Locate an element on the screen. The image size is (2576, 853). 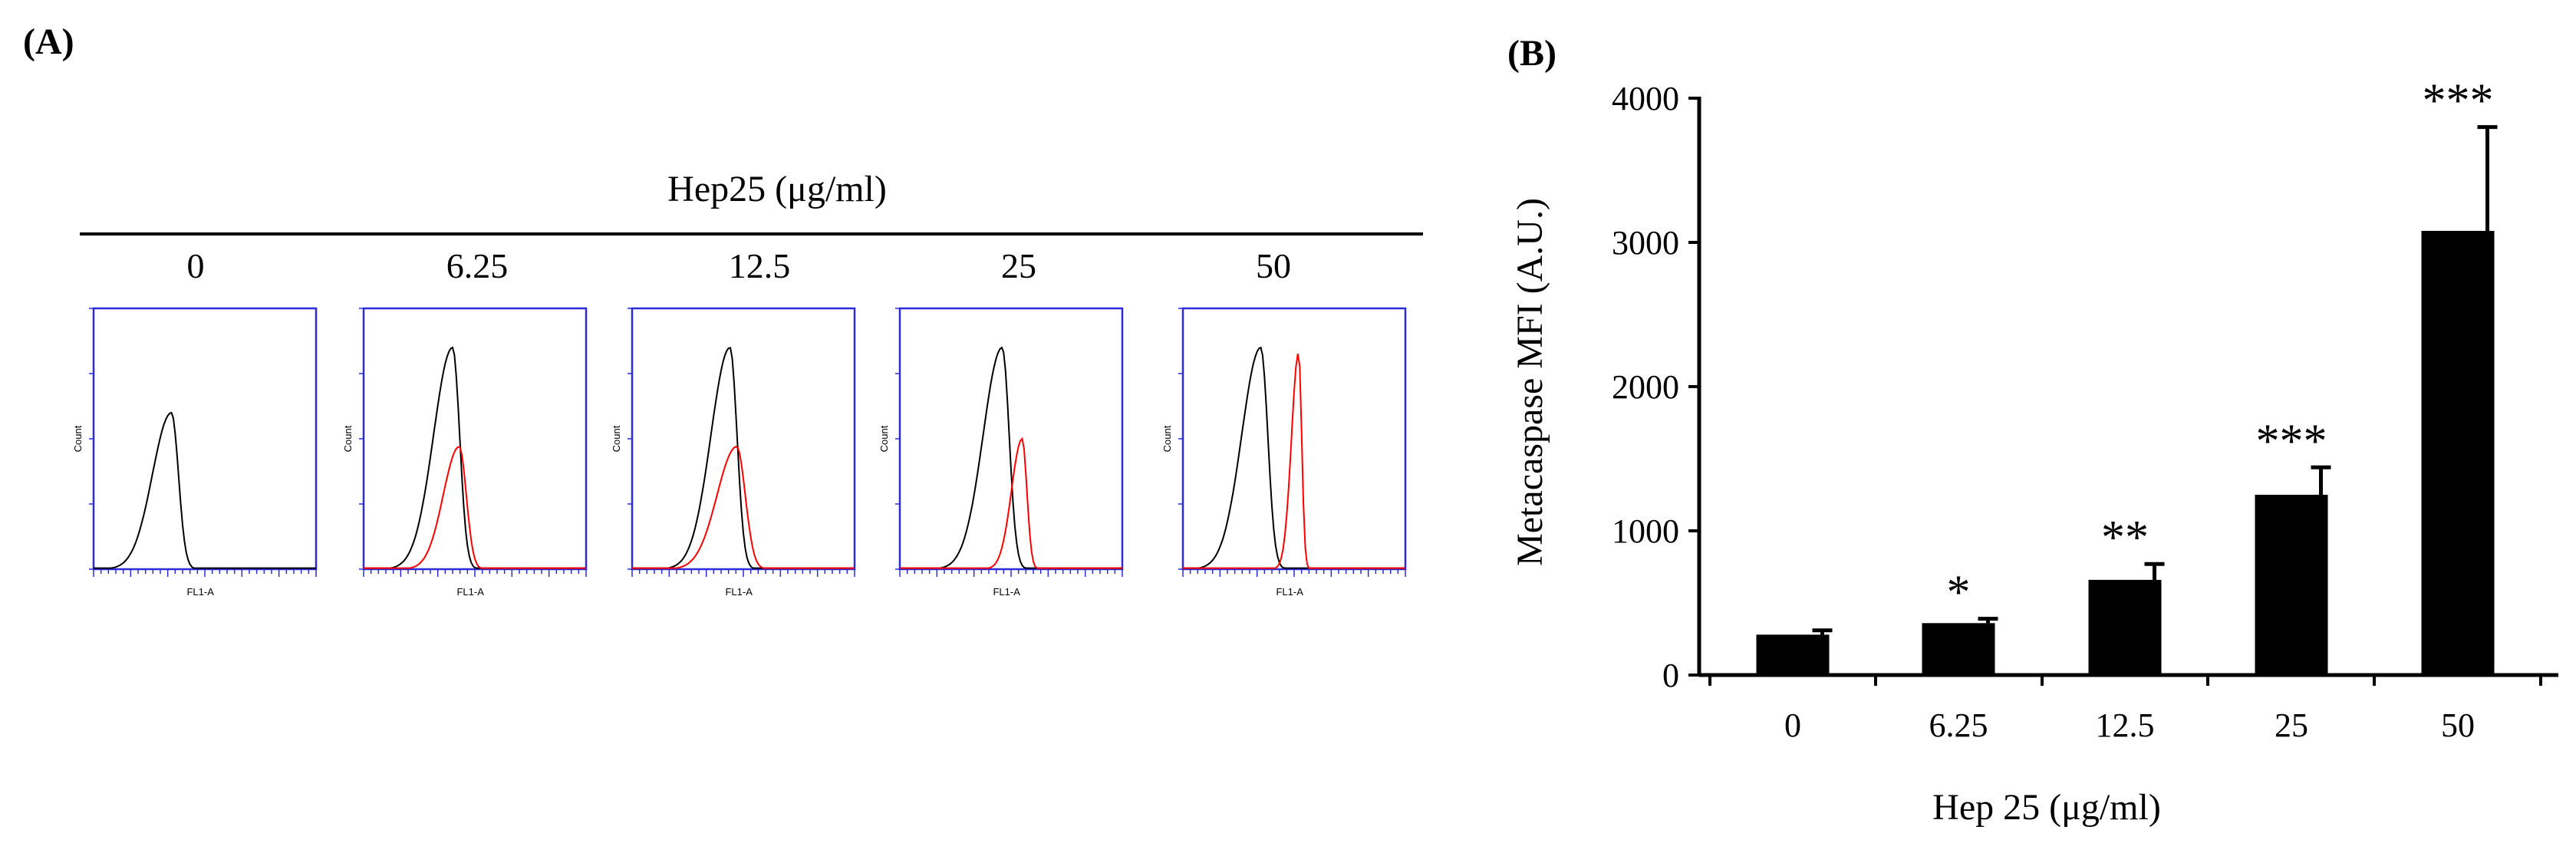
y-axis-title: Metacaspase MFI (A.U.) is located at coordinates (1530, 382).